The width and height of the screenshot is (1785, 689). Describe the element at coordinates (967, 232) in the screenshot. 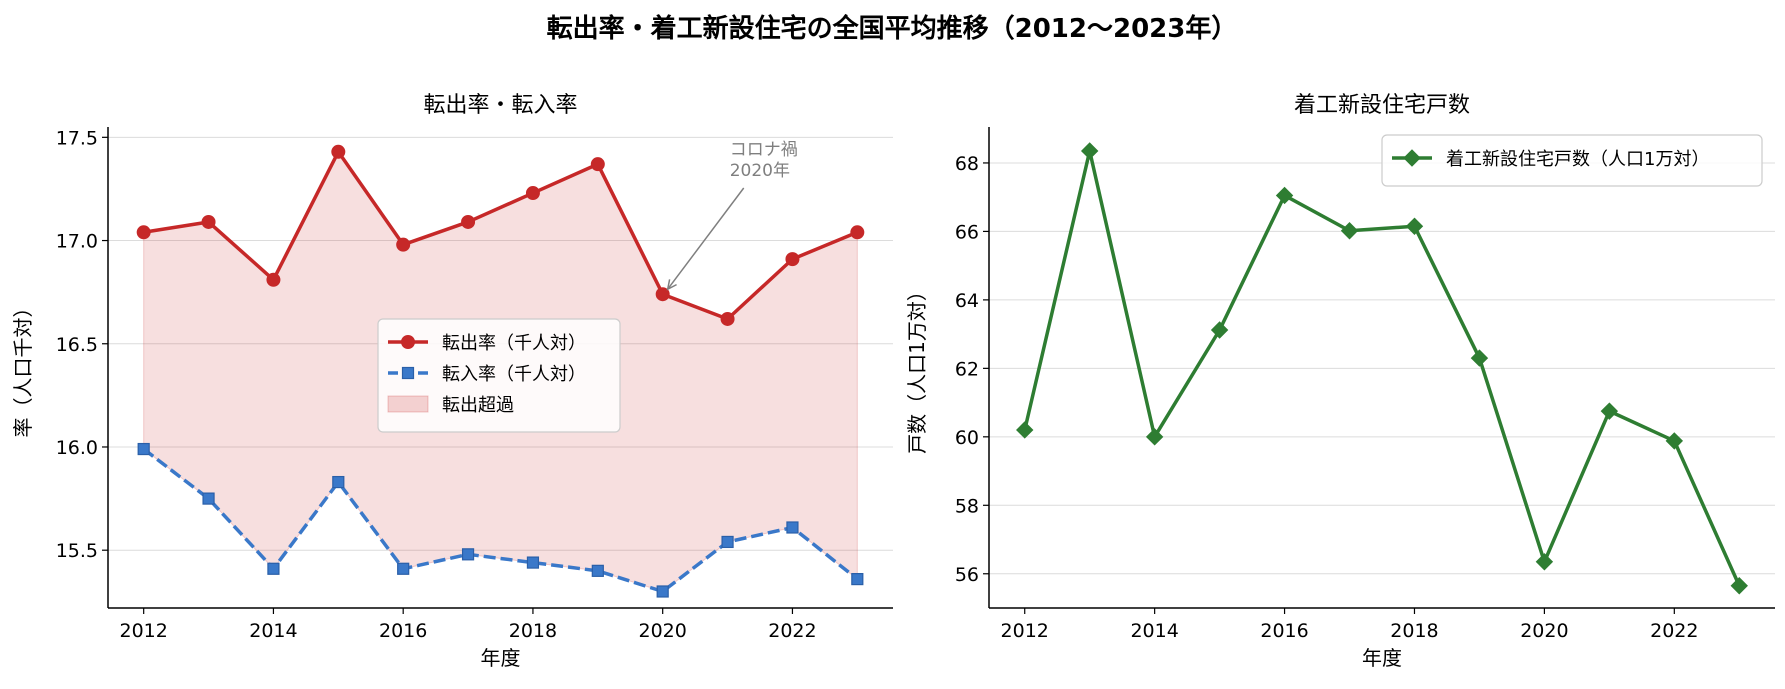

I see `y-tick-label: 66` at that location.